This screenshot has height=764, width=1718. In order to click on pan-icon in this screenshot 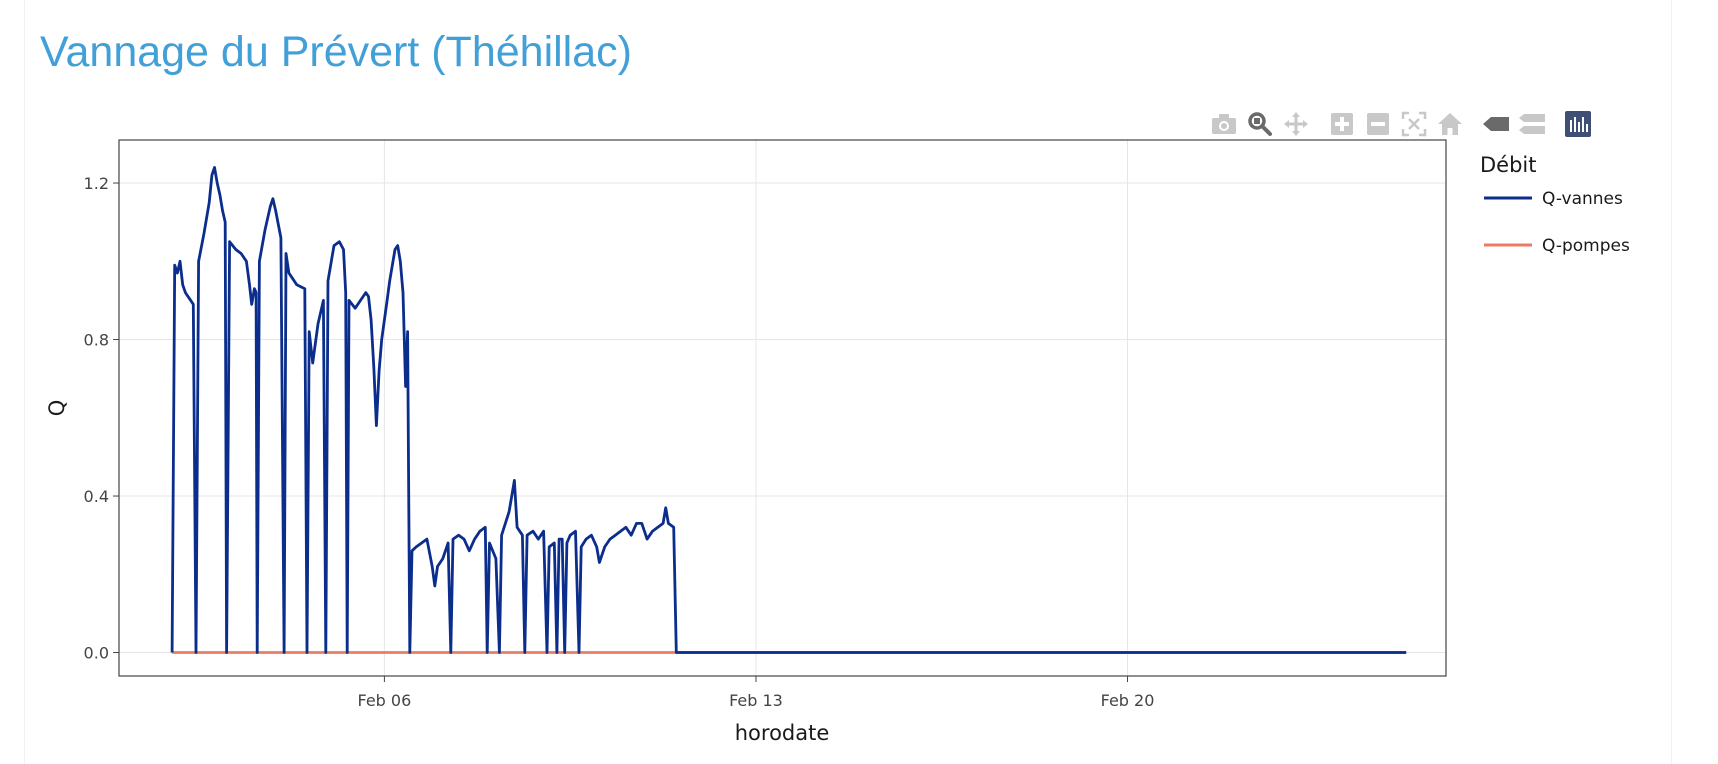, I will do `click(1296, 124)`.